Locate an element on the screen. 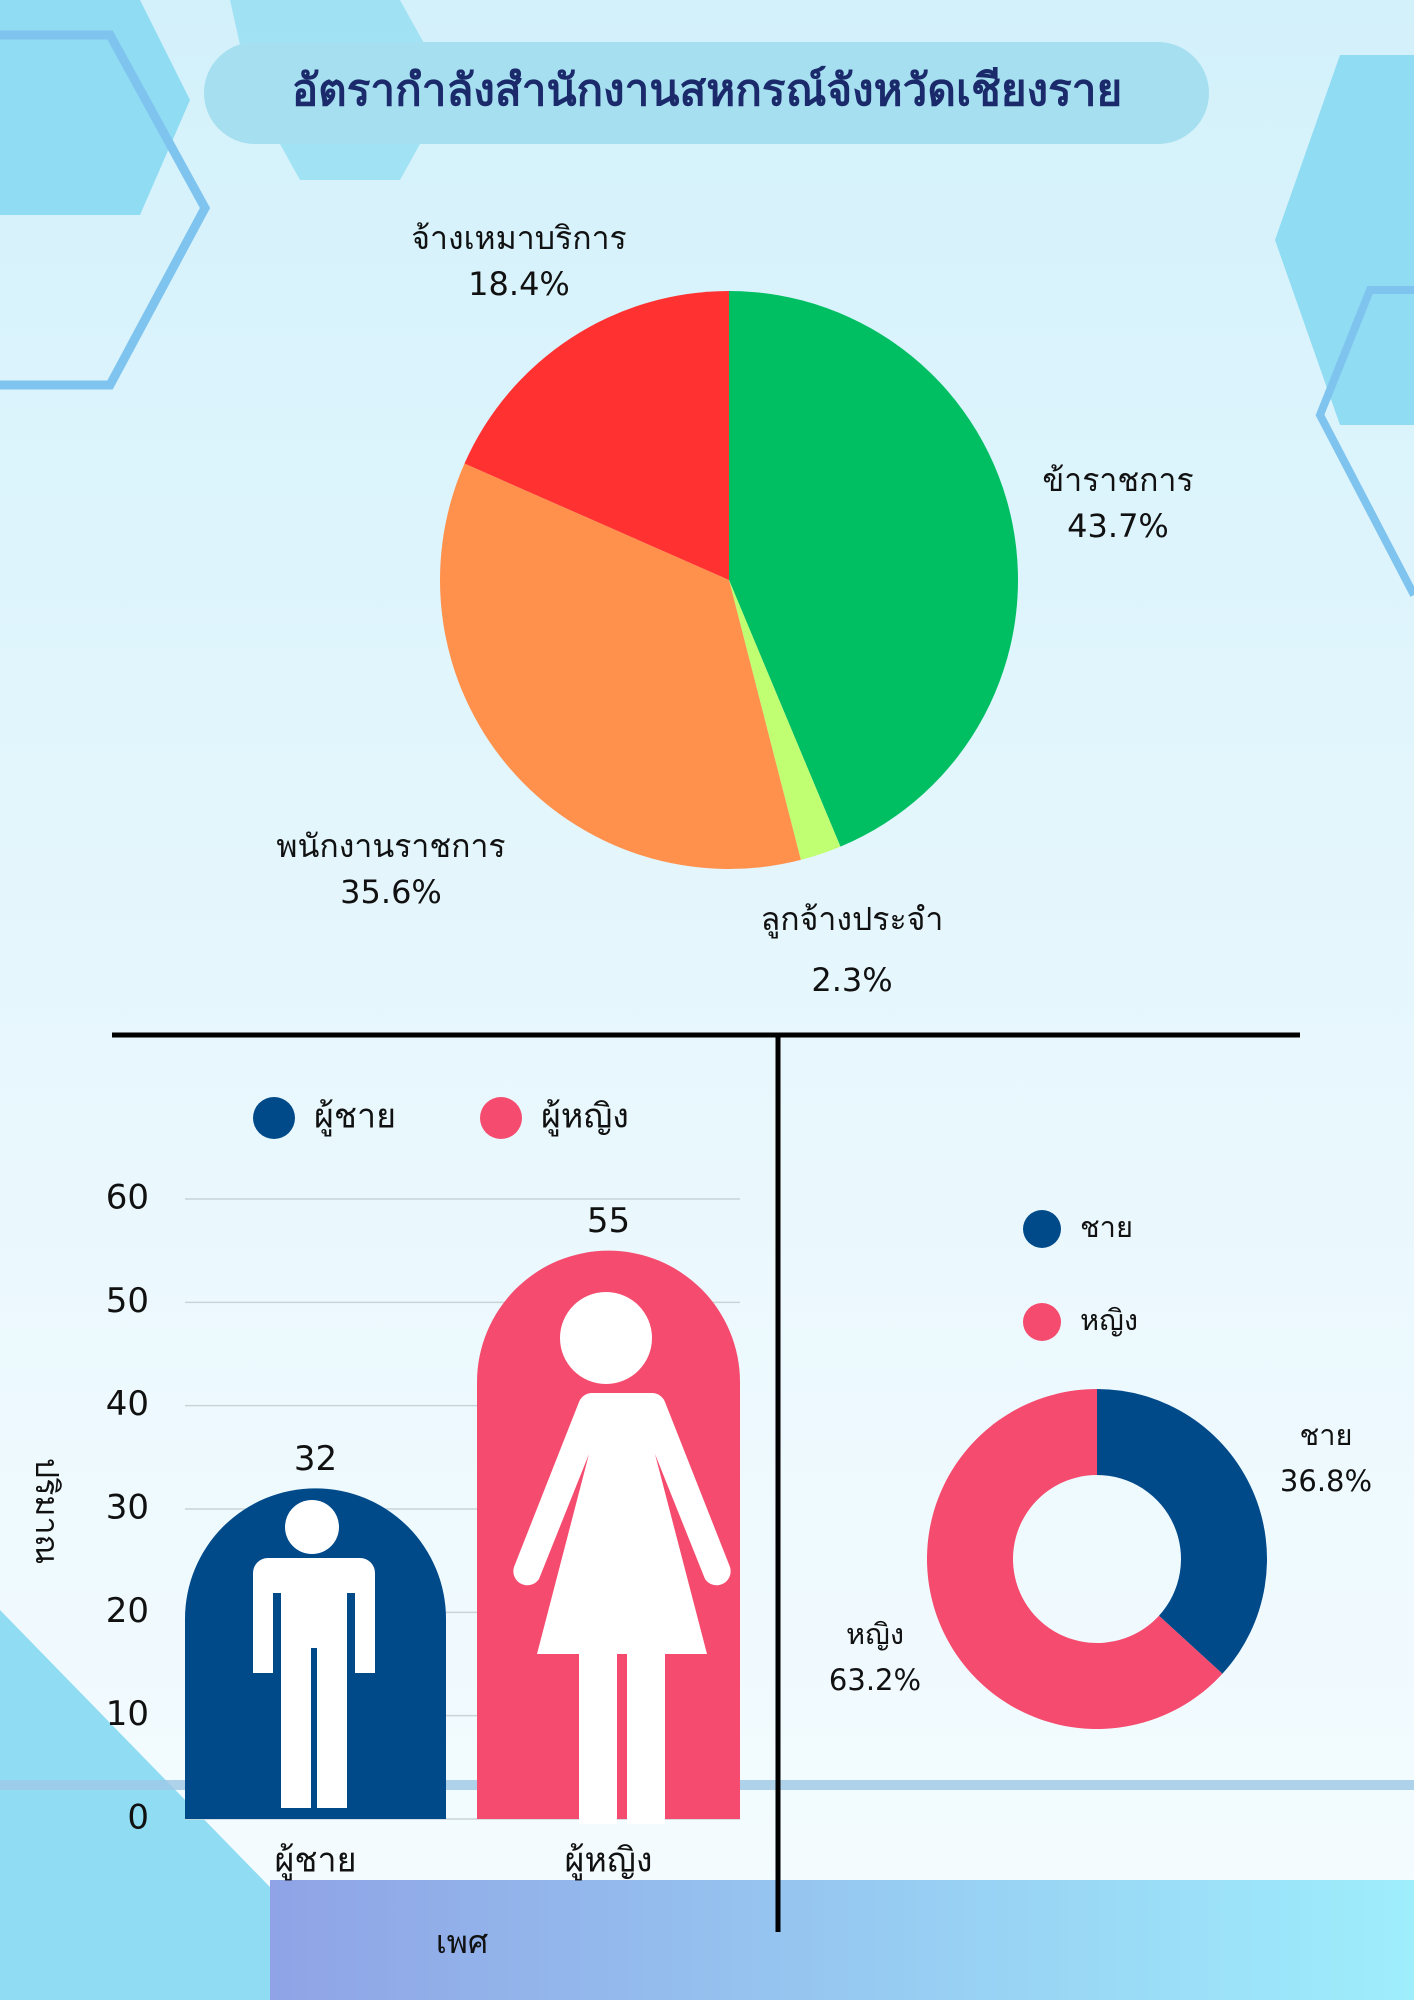 This screenshot has width=1414, height=2000. y-tick-label: 10 is located at coordinates (127, 1714).